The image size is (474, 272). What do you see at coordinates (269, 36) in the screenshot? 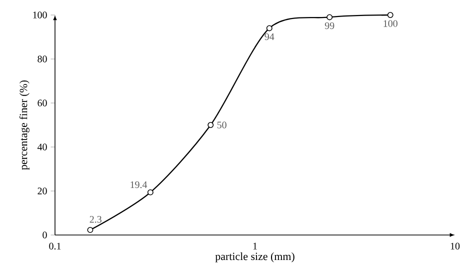
I see `data-label: 94` at bounding box center [269, 36].